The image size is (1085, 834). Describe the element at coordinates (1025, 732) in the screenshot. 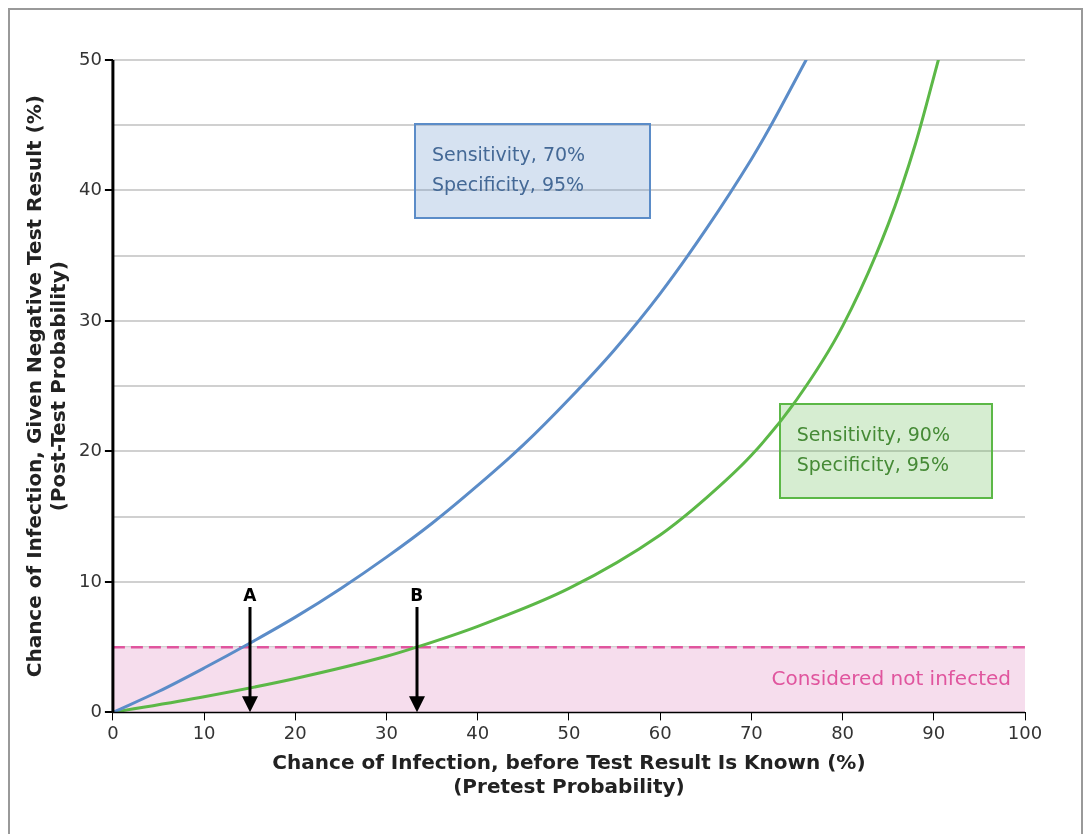

I see `x-tick-label: 100` at that location.